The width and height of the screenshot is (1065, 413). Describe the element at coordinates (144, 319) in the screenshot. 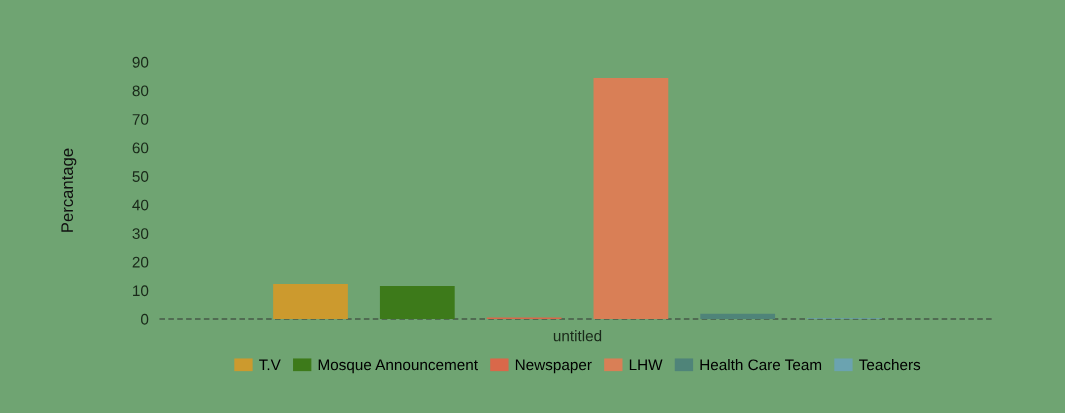

I see `y-tick-label: 0` at that location.